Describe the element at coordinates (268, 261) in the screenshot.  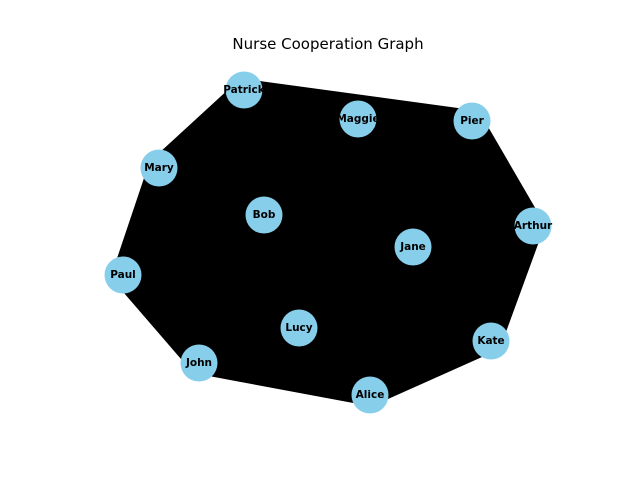
I see `edge-jane-paul` at that location.